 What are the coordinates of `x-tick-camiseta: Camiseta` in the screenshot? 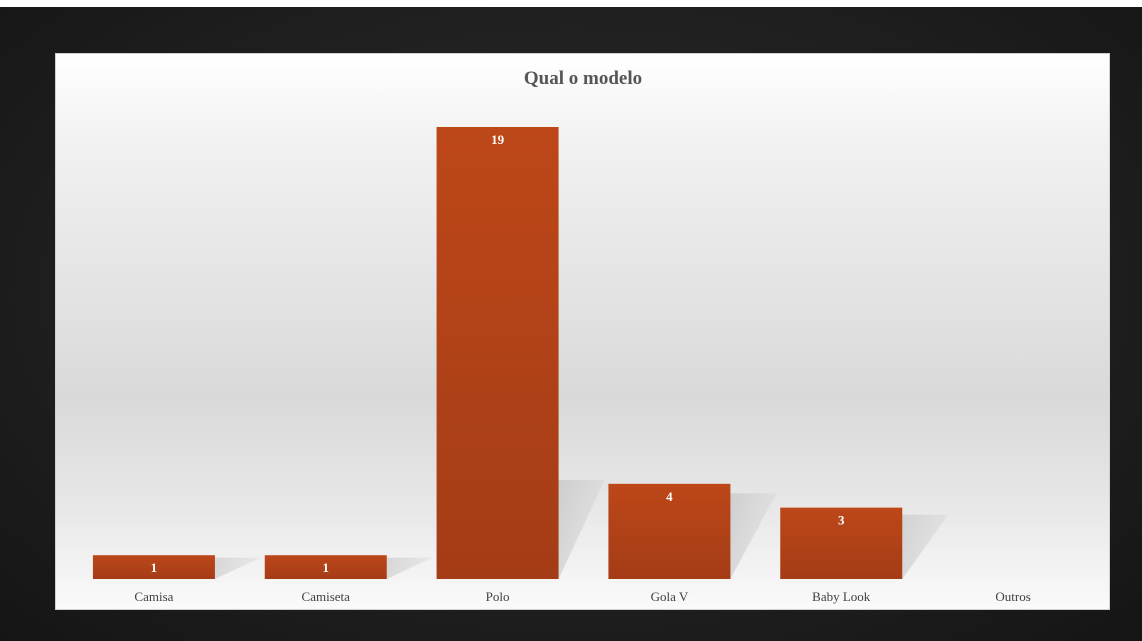 It's located at (326, 596).